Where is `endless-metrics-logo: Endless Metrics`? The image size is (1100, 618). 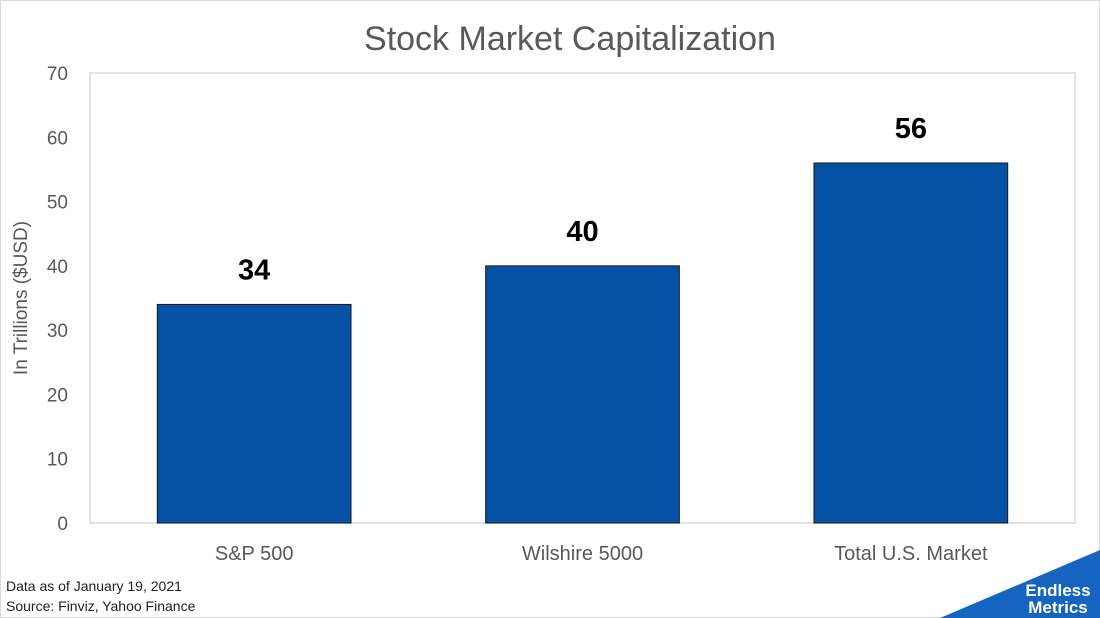 endless-metrics-logo: Endless Metrics is located at coordinates (1020, 584).